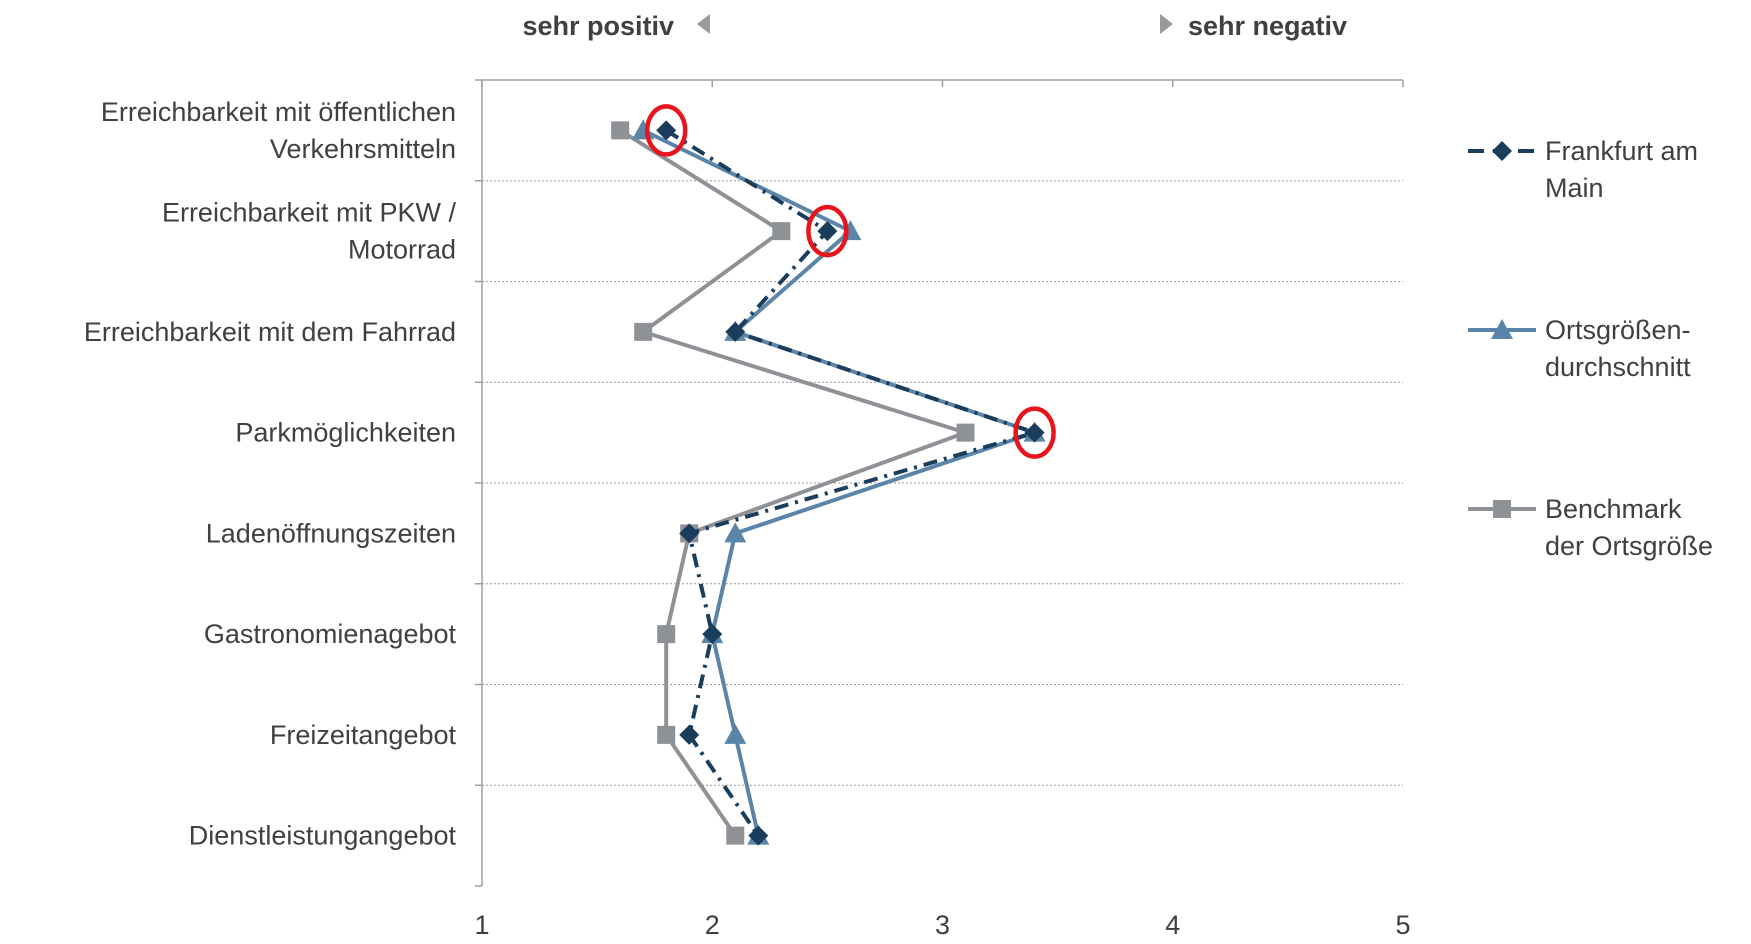 The image size is (1751, 944). I want to click on x-tick-labels: 1 2 3 4 5, so click(942, 925).